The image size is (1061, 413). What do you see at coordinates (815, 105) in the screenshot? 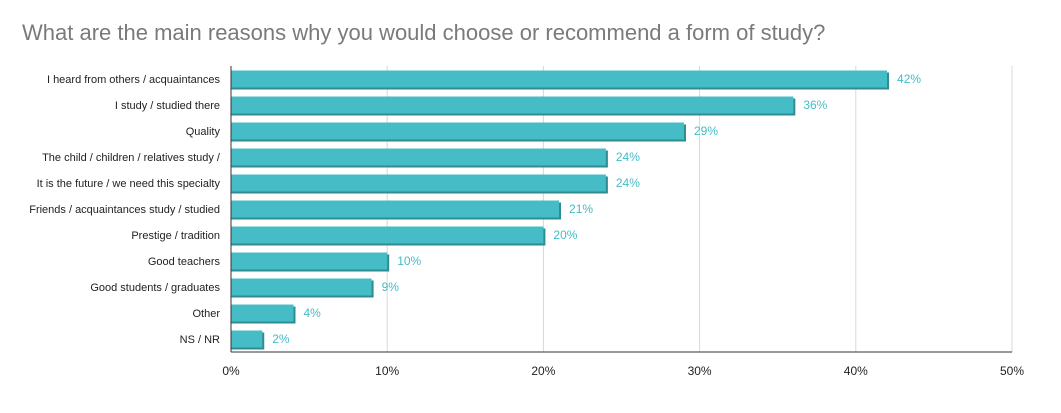
I see `data-label: 36%` at bounding box center [815, 105].